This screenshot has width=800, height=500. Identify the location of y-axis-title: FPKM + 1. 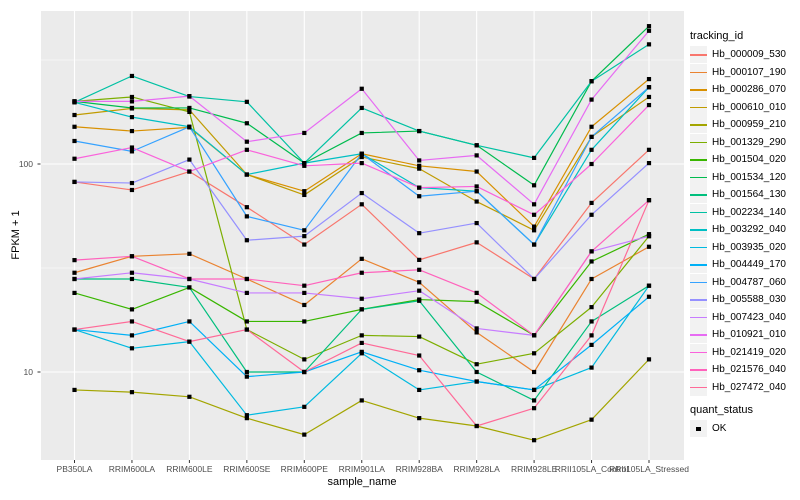
(16, 235).